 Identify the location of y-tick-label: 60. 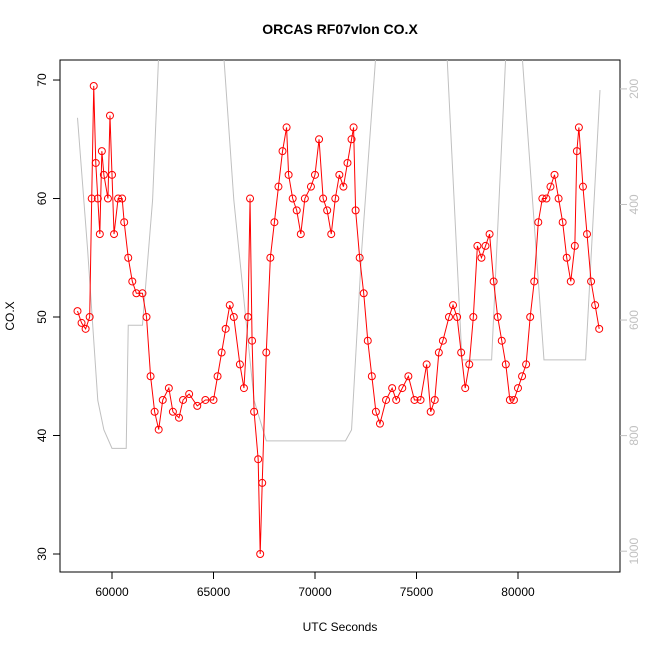
(42, 199).